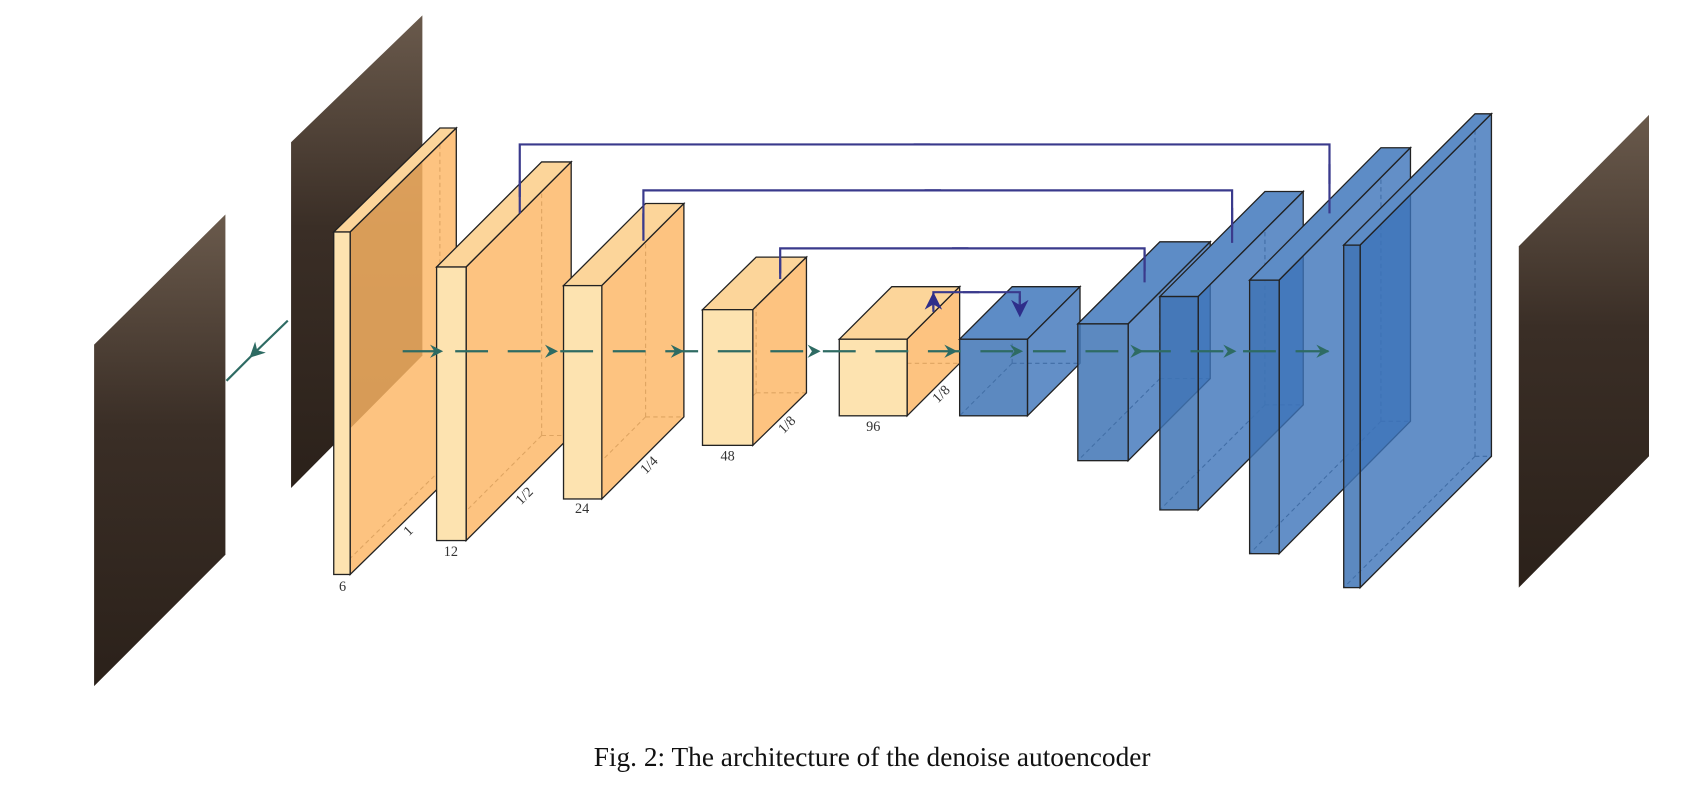  What do you see at coordinates (160, 450) in the screenshot?
I see `input-image` at bounding box center [160, 450].